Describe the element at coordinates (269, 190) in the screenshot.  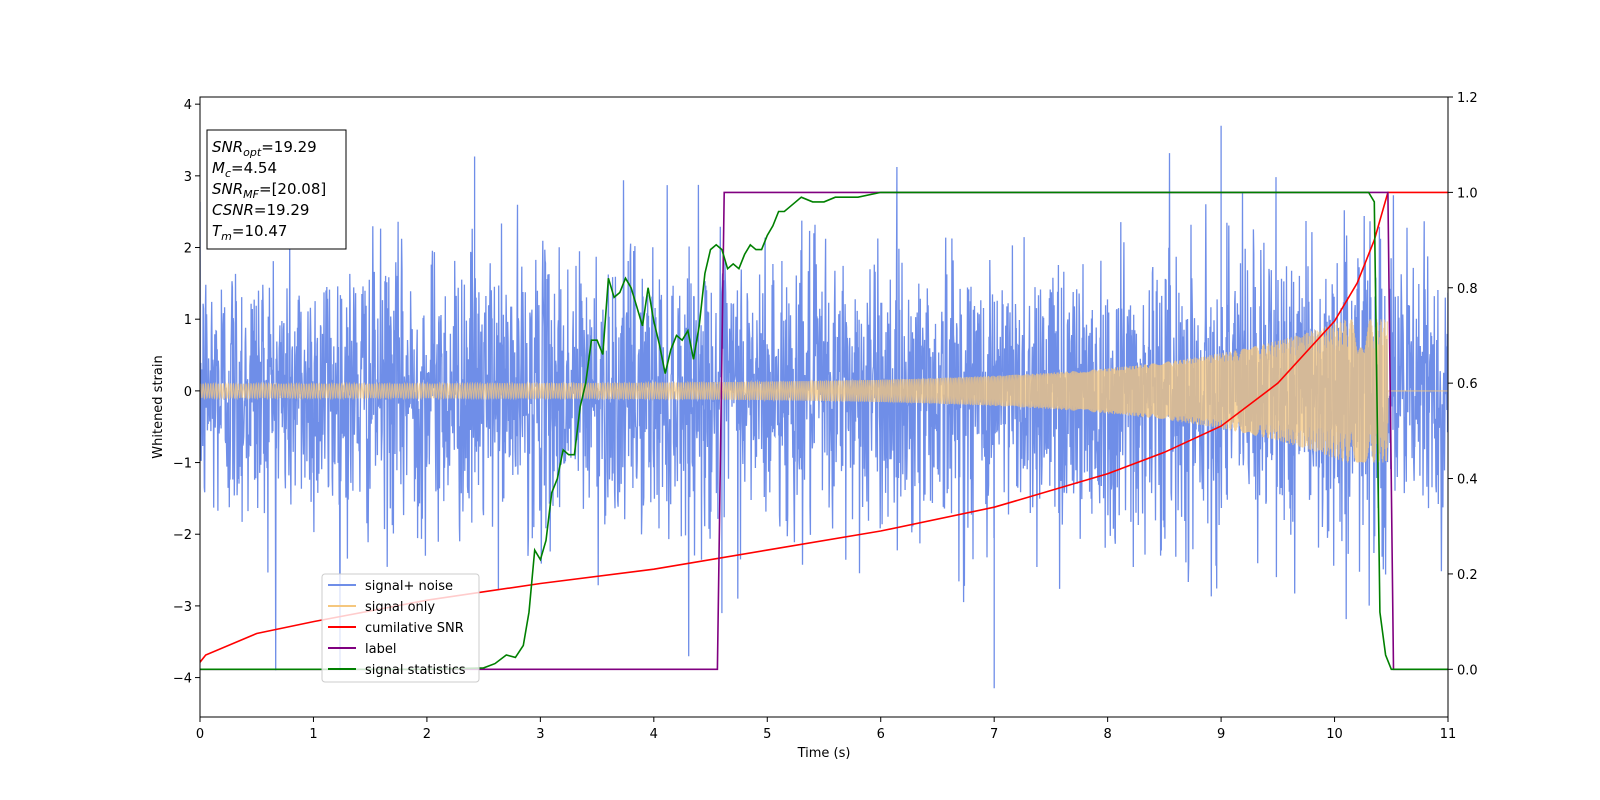
I see `annotation-line: SNRMF=[20.08]` at that location.